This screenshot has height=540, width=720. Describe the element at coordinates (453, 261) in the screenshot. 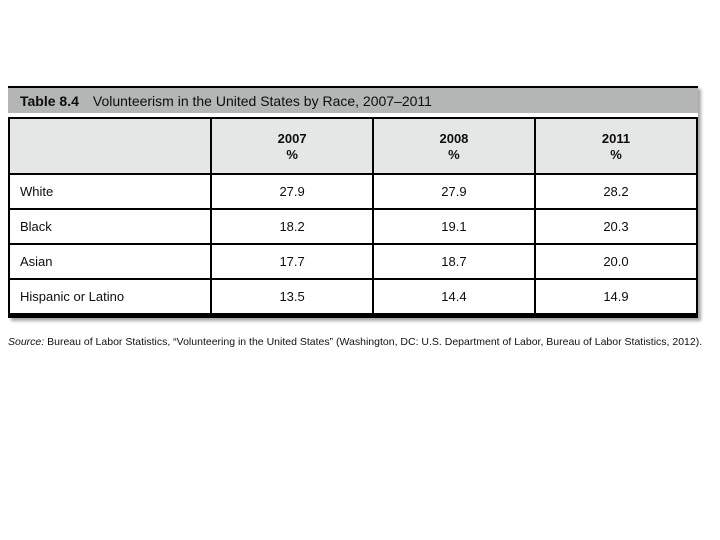

I see `value-cell: 18.7` at that location.